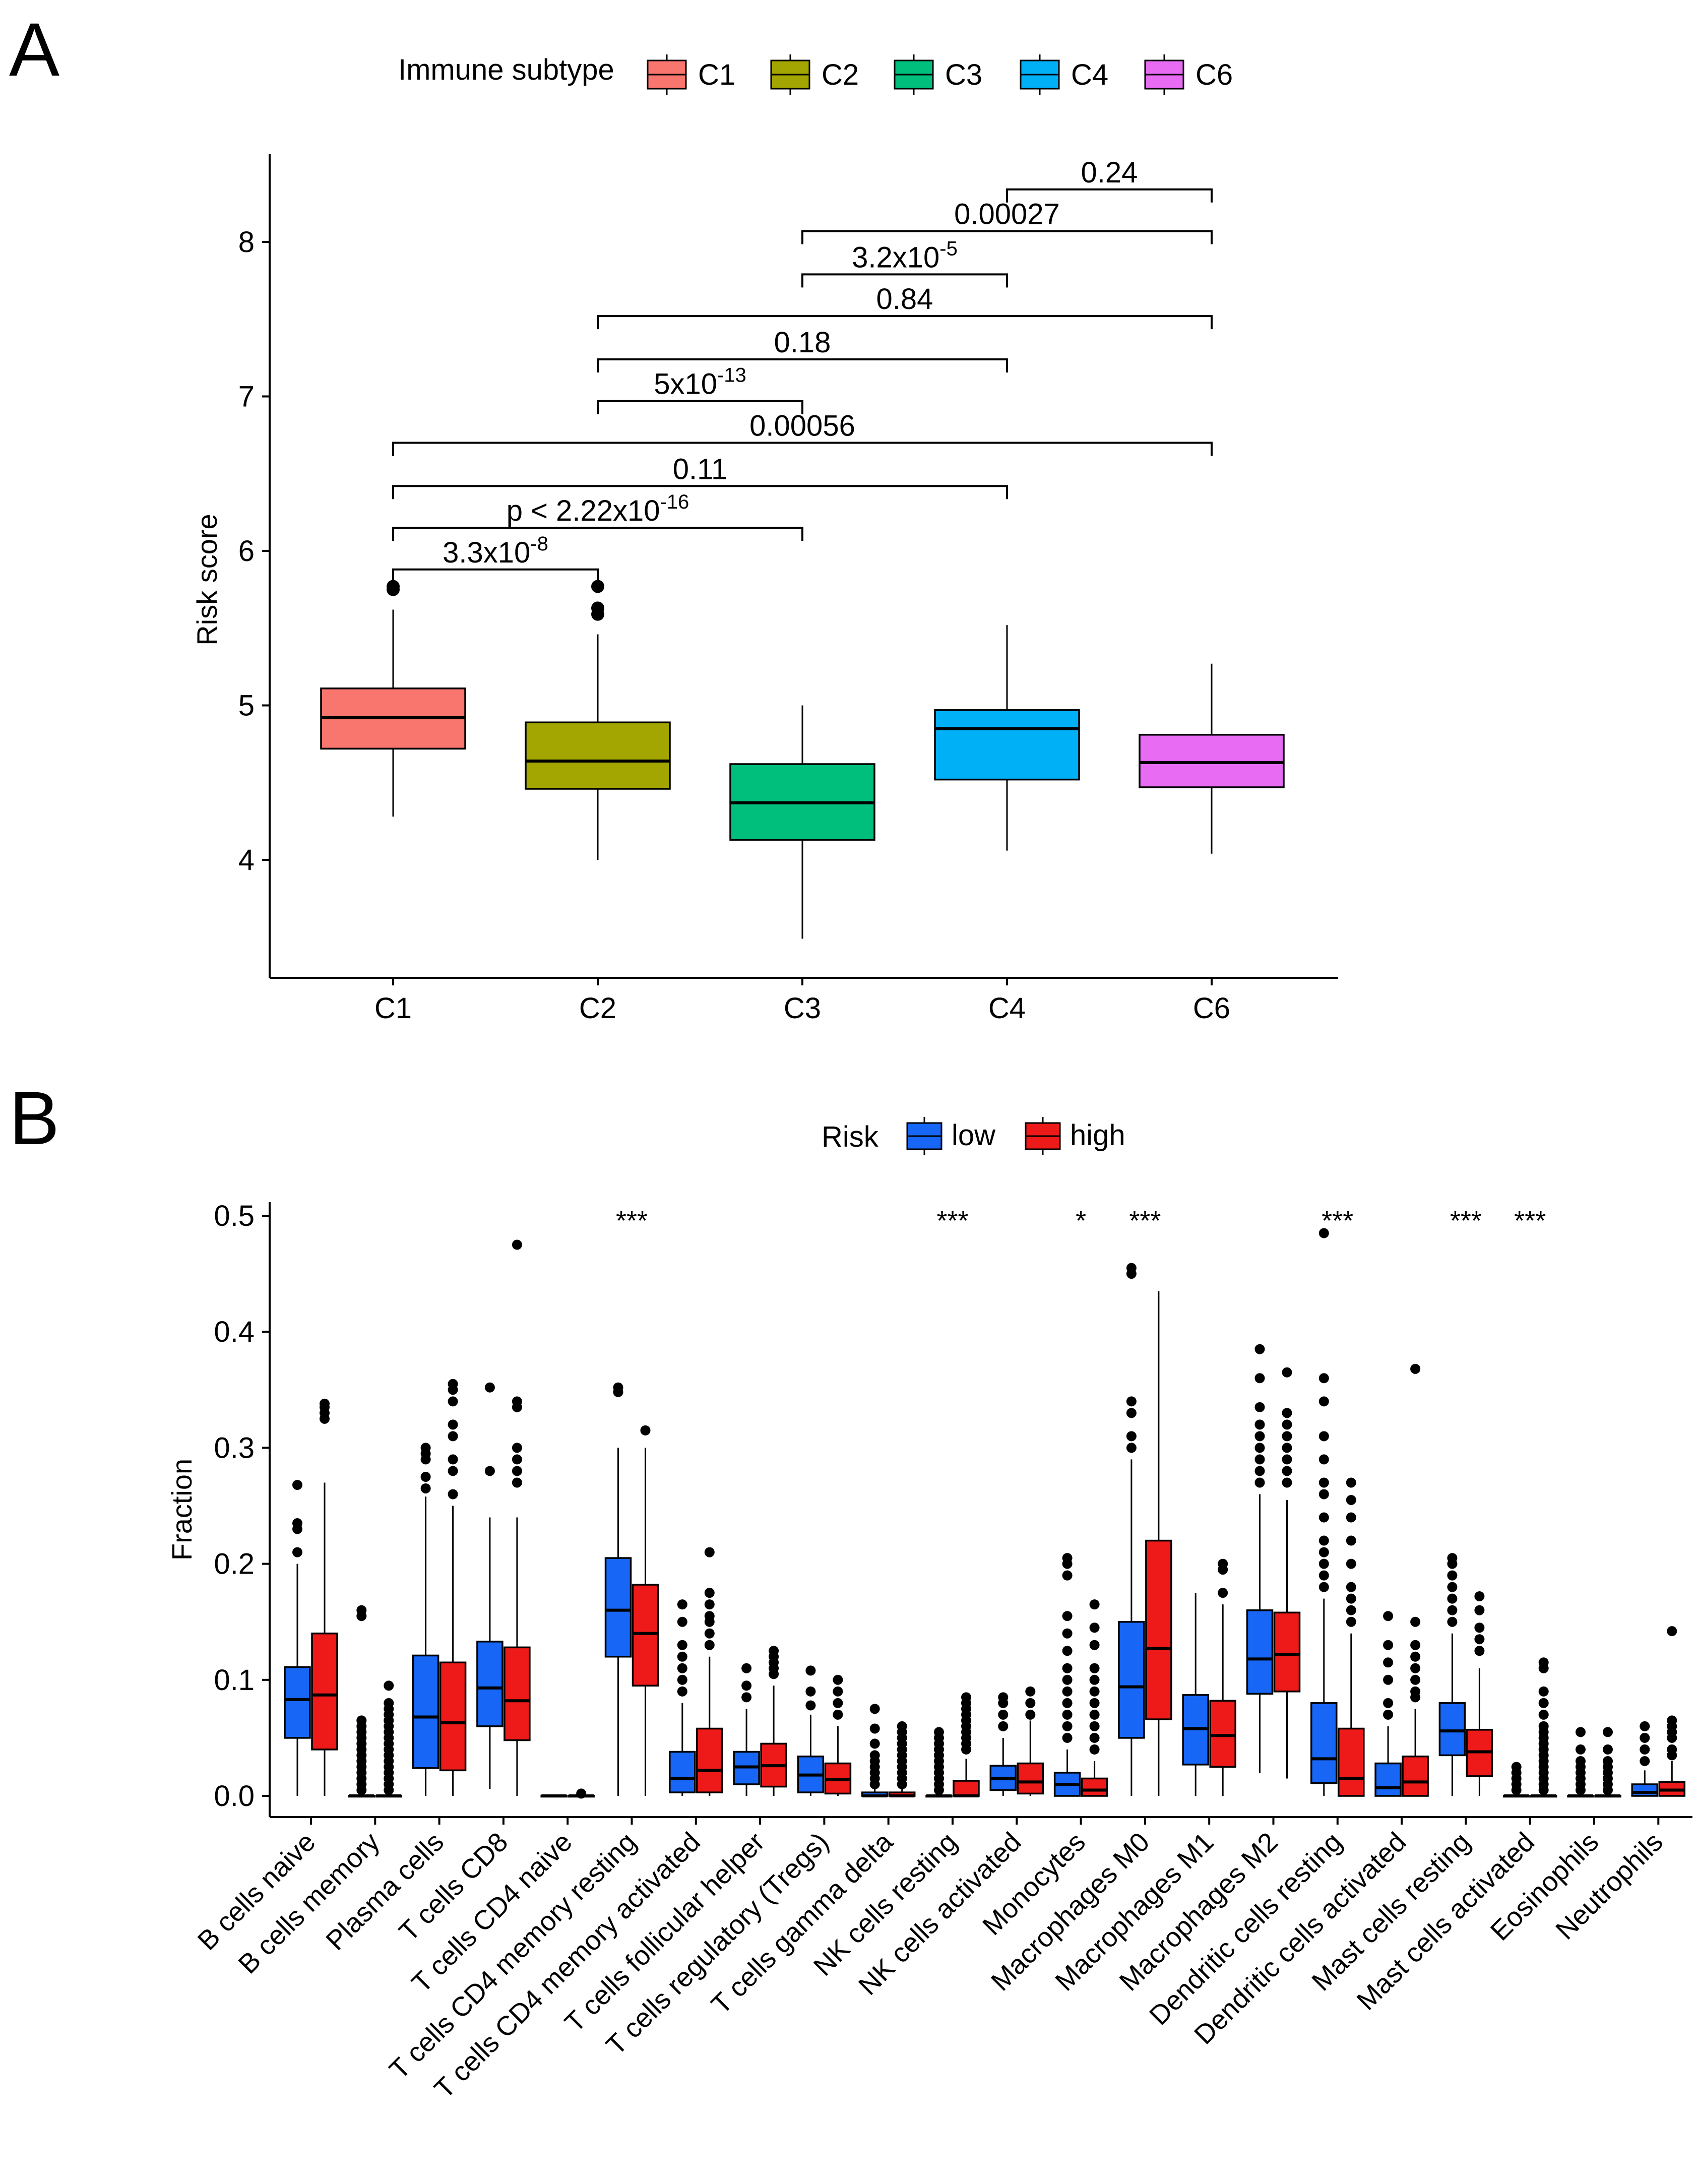 Image resolution: width=1698 pixels, height=2184 pixels. Describe the element at coordinates (746, 1730) in the screenshot. I see `box-low-t-cells-follicular-helper` at that location.